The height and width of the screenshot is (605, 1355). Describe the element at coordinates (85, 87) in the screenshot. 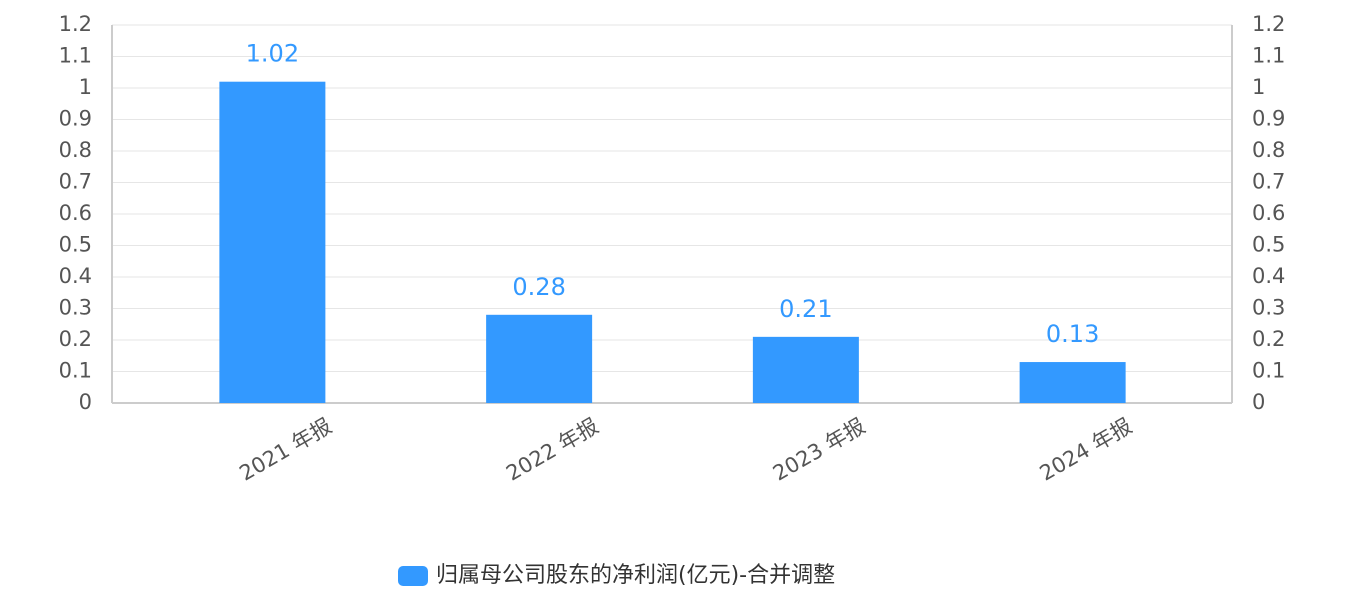

I see `y-tick-label: 1` at that location.